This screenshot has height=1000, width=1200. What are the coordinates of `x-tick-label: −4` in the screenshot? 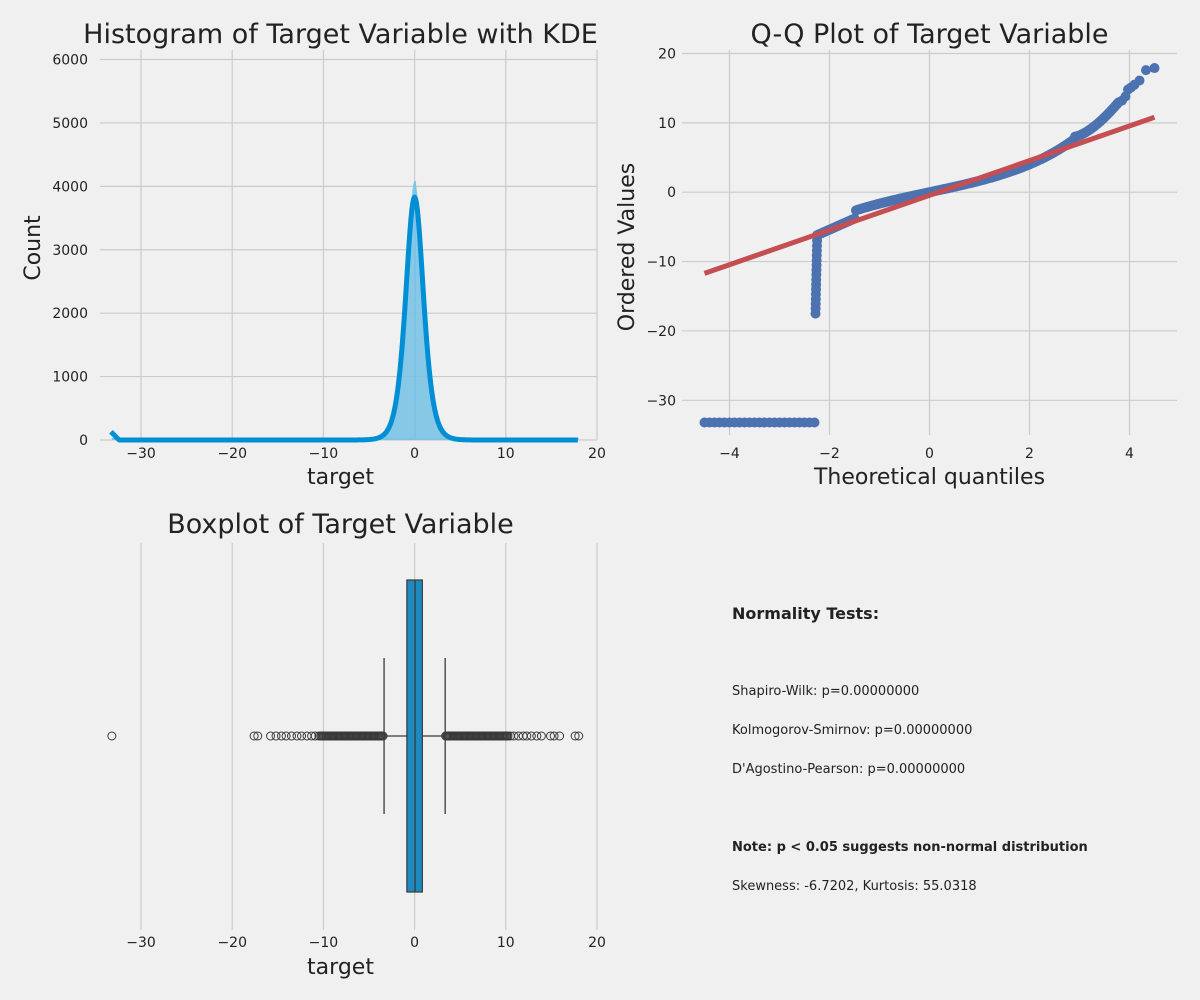 It's located at (729, 454).